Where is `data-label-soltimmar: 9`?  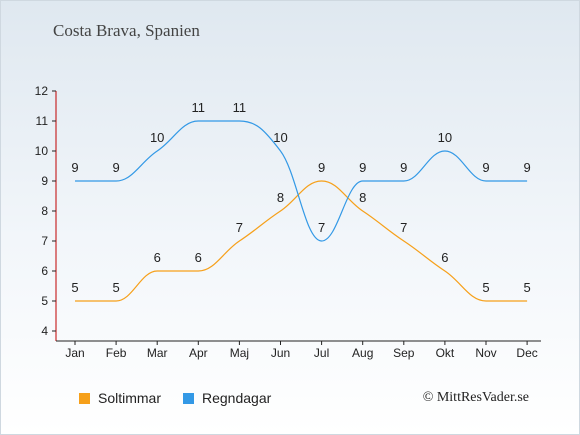
data-label-soltimmar: 9 is located at coordinates (321, 167).